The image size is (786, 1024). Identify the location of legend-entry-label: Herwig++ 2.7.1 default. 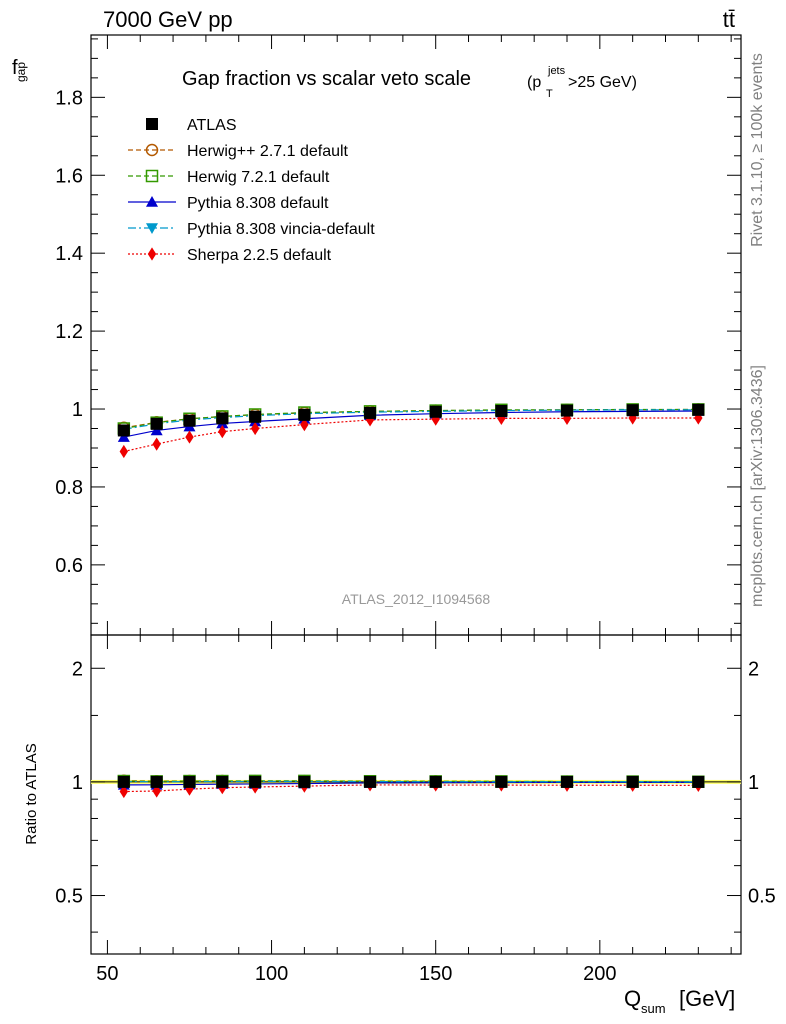
(268, 151).